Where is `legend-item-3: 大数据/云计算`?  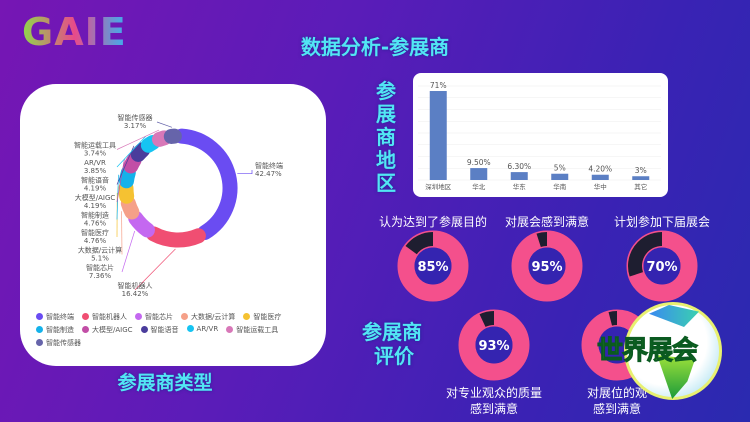 legend-item-3: 大数据/云计算 is located at coordinates (208, 317).